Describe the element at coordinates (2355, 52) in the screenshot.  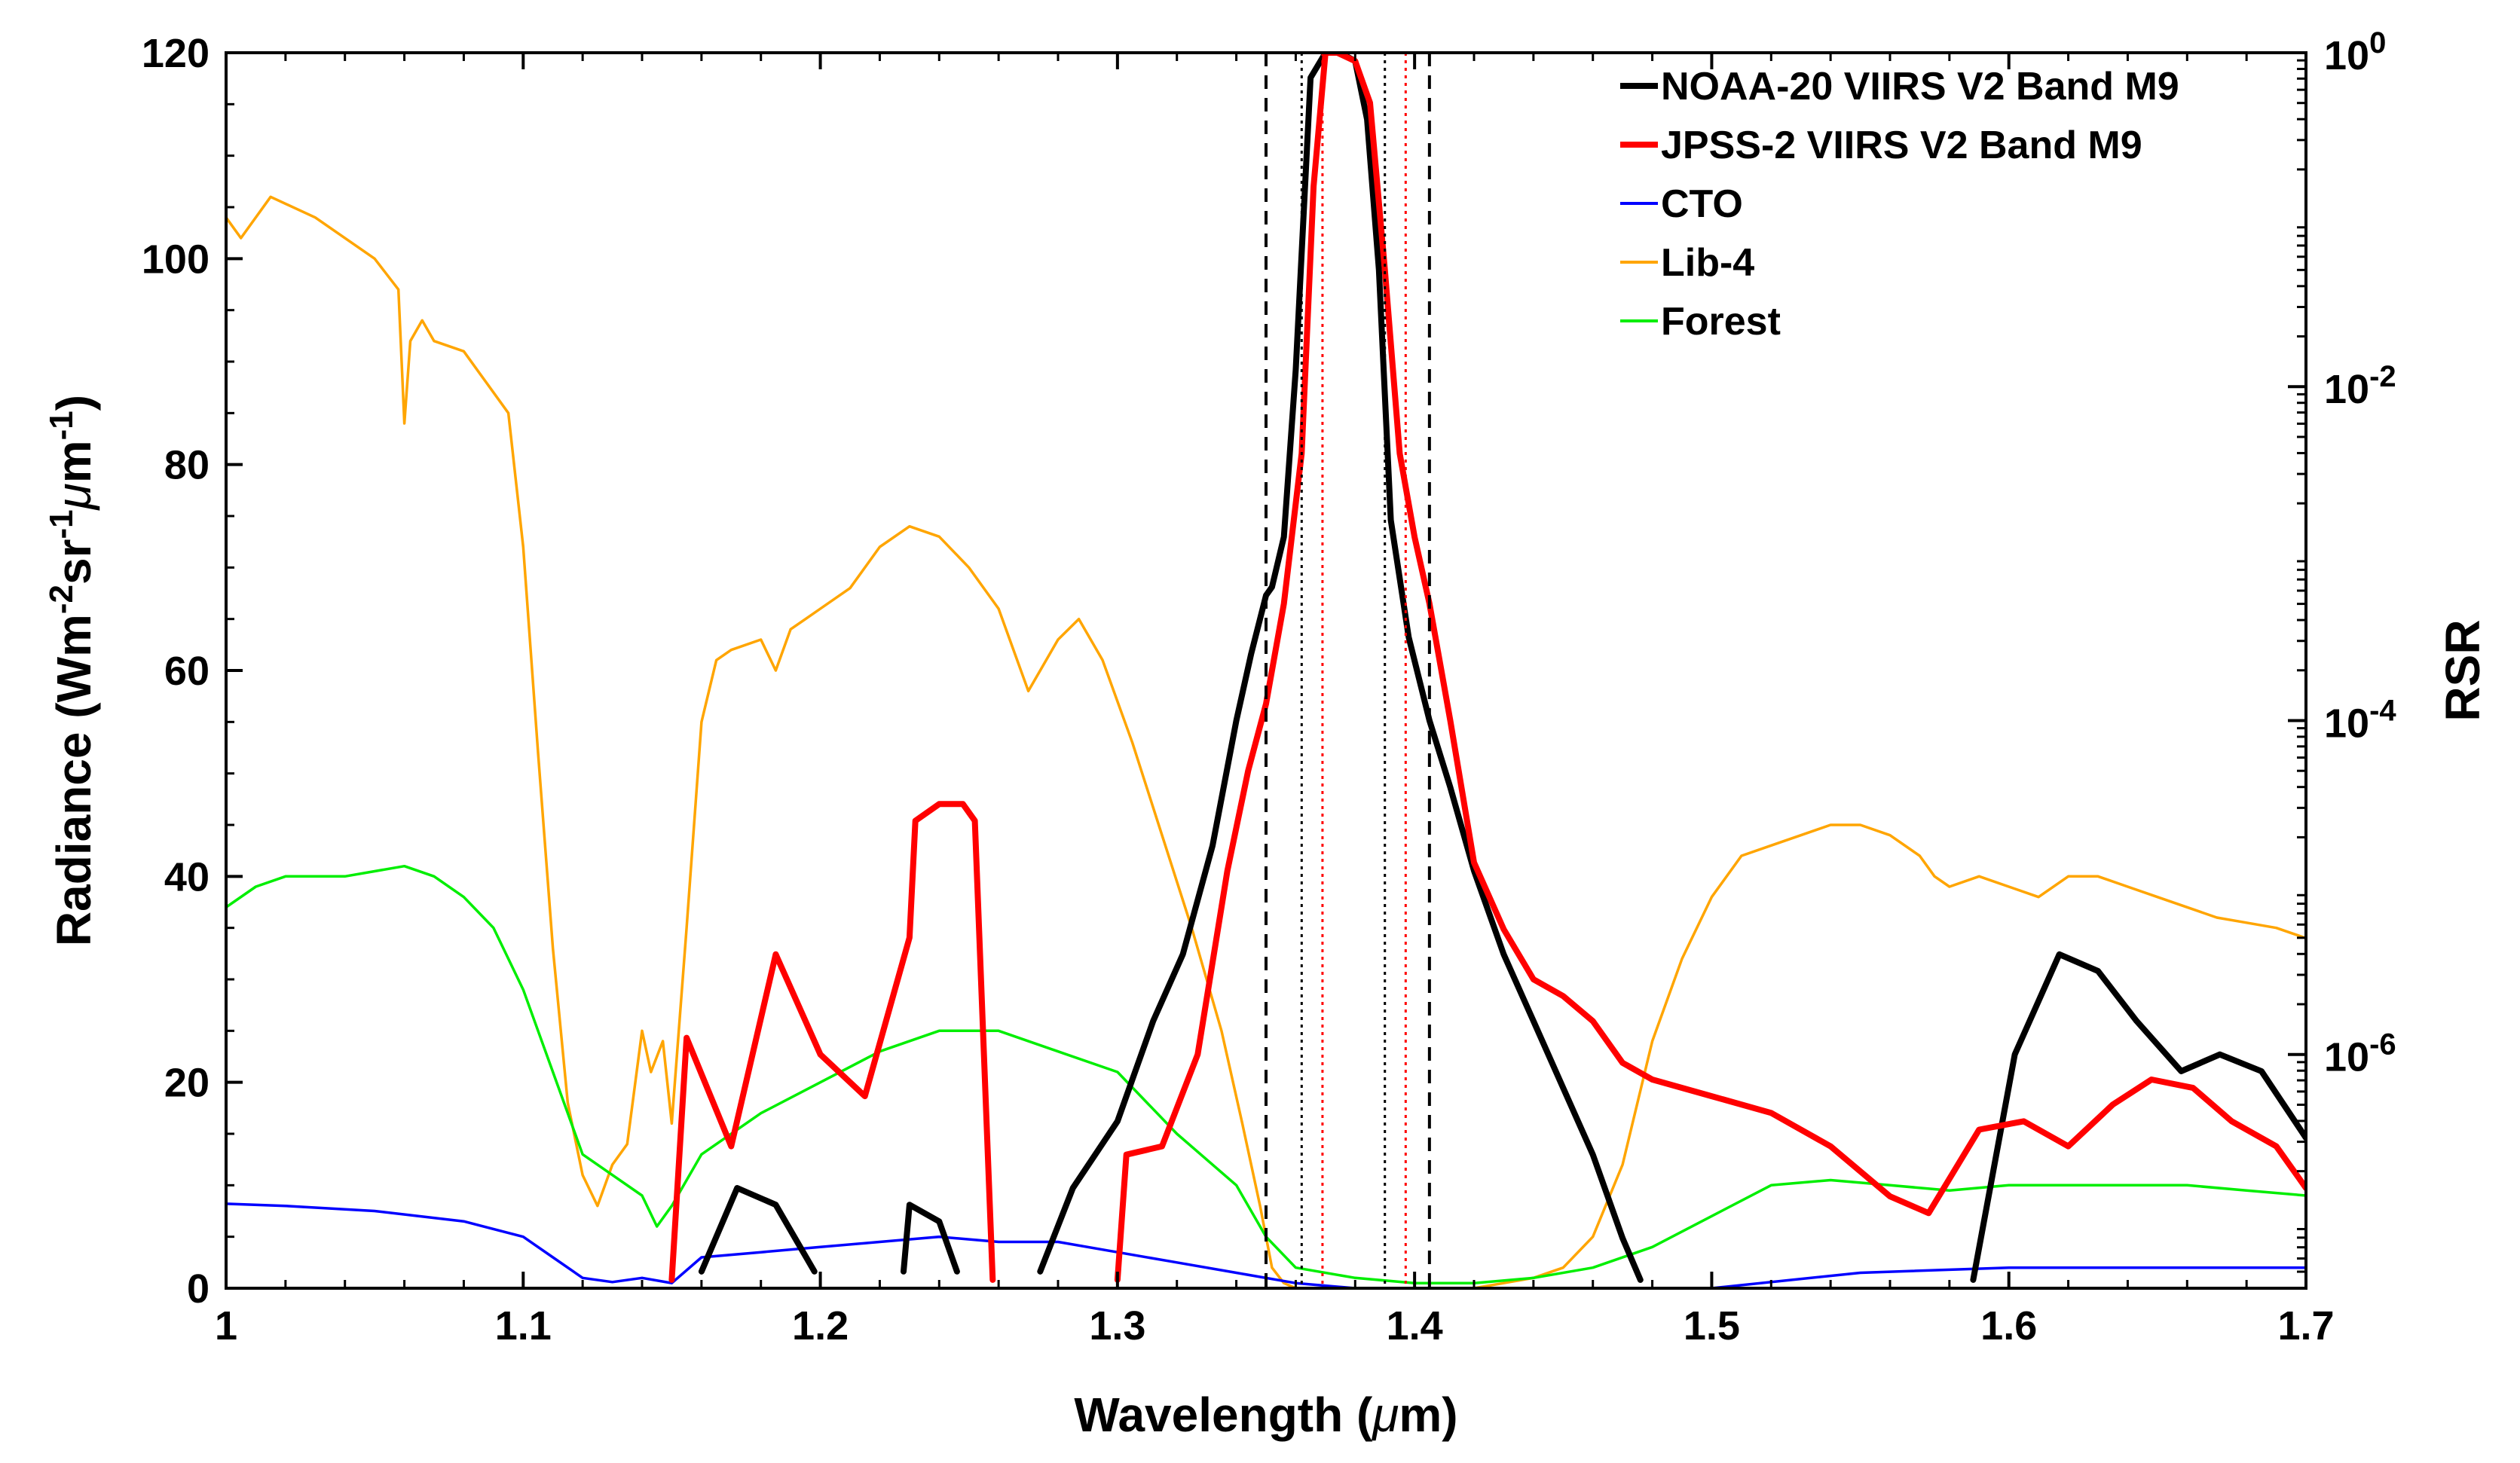
I see `y-right-tick-label: 10⁰` at that location.